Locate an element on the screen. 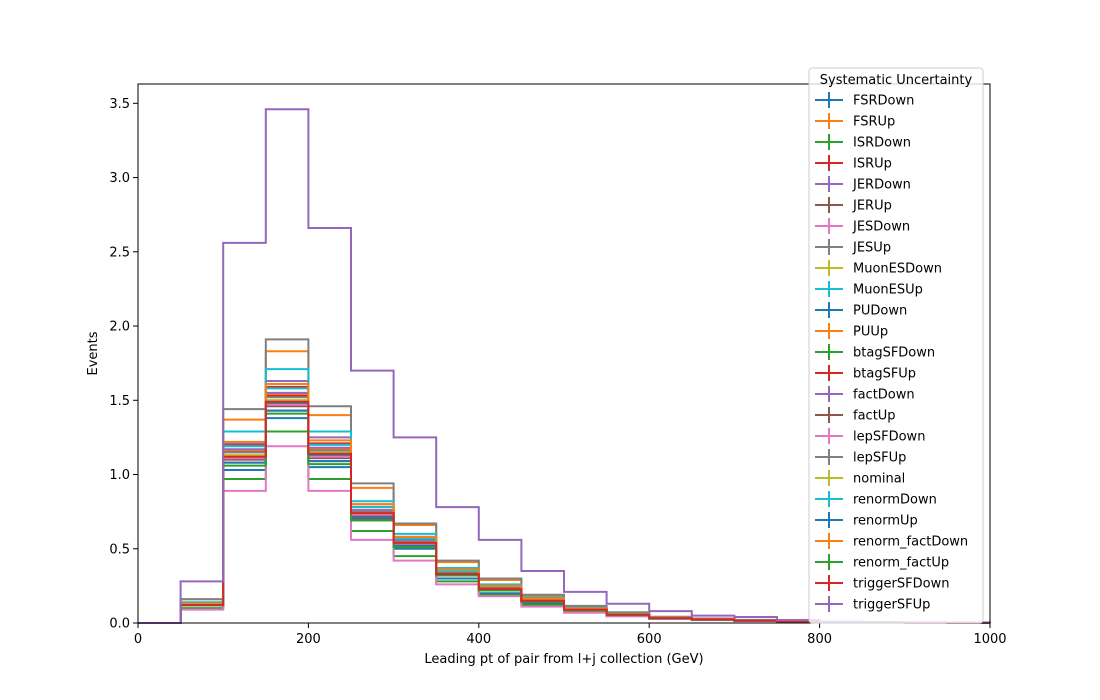  legend-label: nominal is located at coordinates (879, 479).